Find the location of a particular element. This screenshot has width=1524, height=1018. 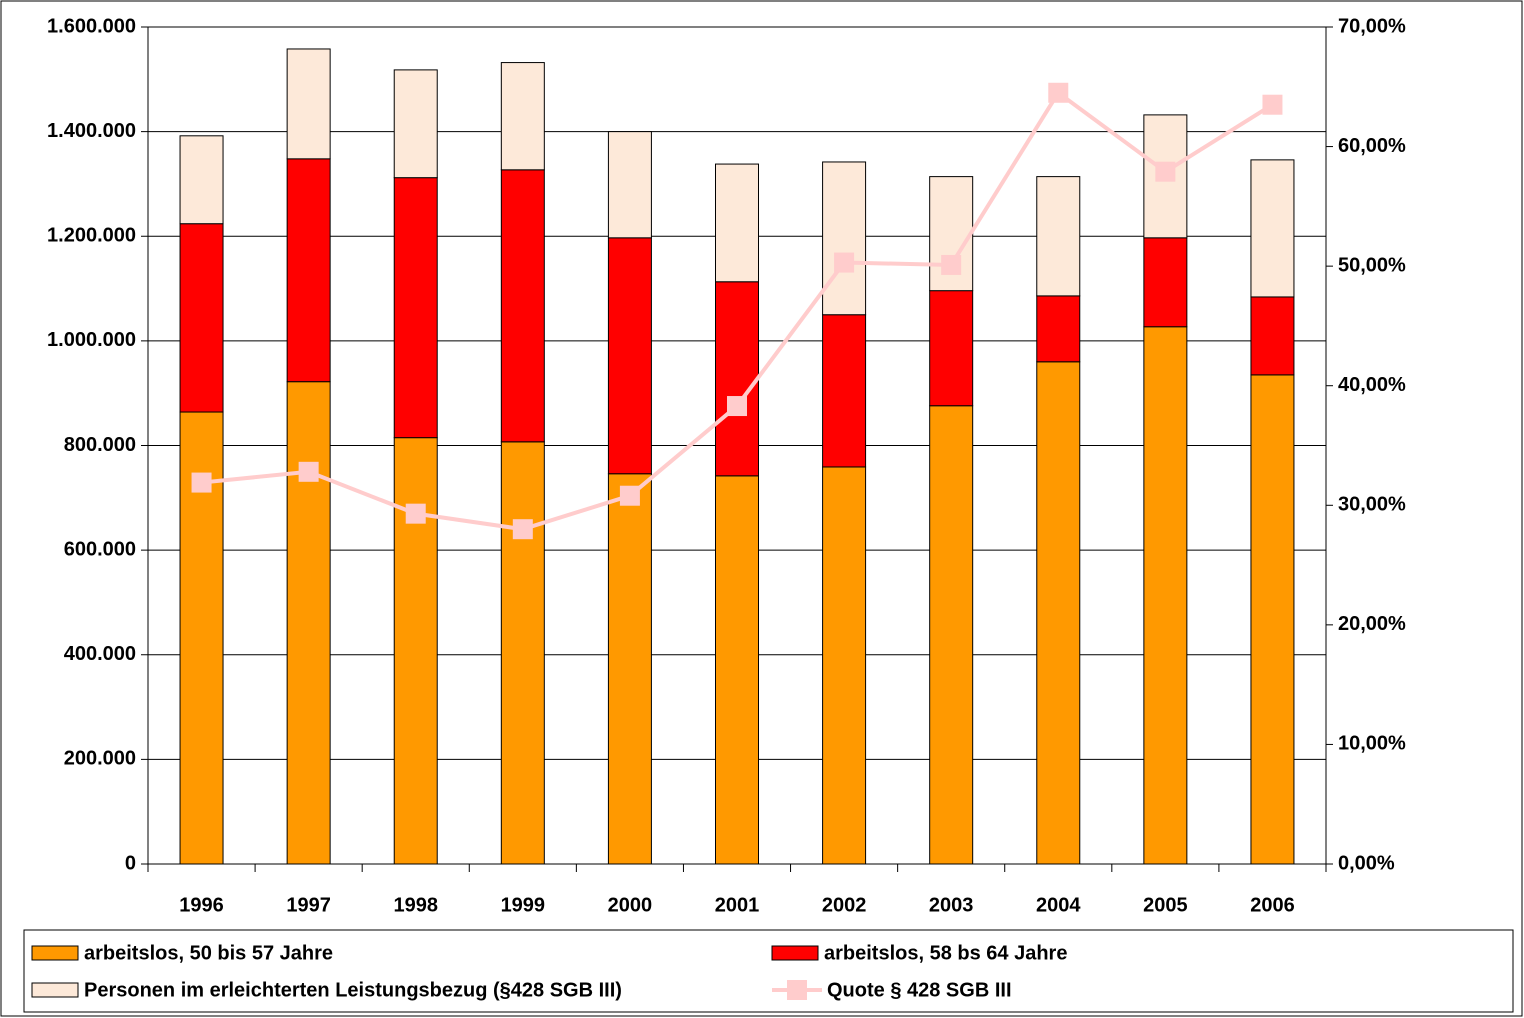

y2-tick-label: 60,00% is located at coordinates (1372, 146).